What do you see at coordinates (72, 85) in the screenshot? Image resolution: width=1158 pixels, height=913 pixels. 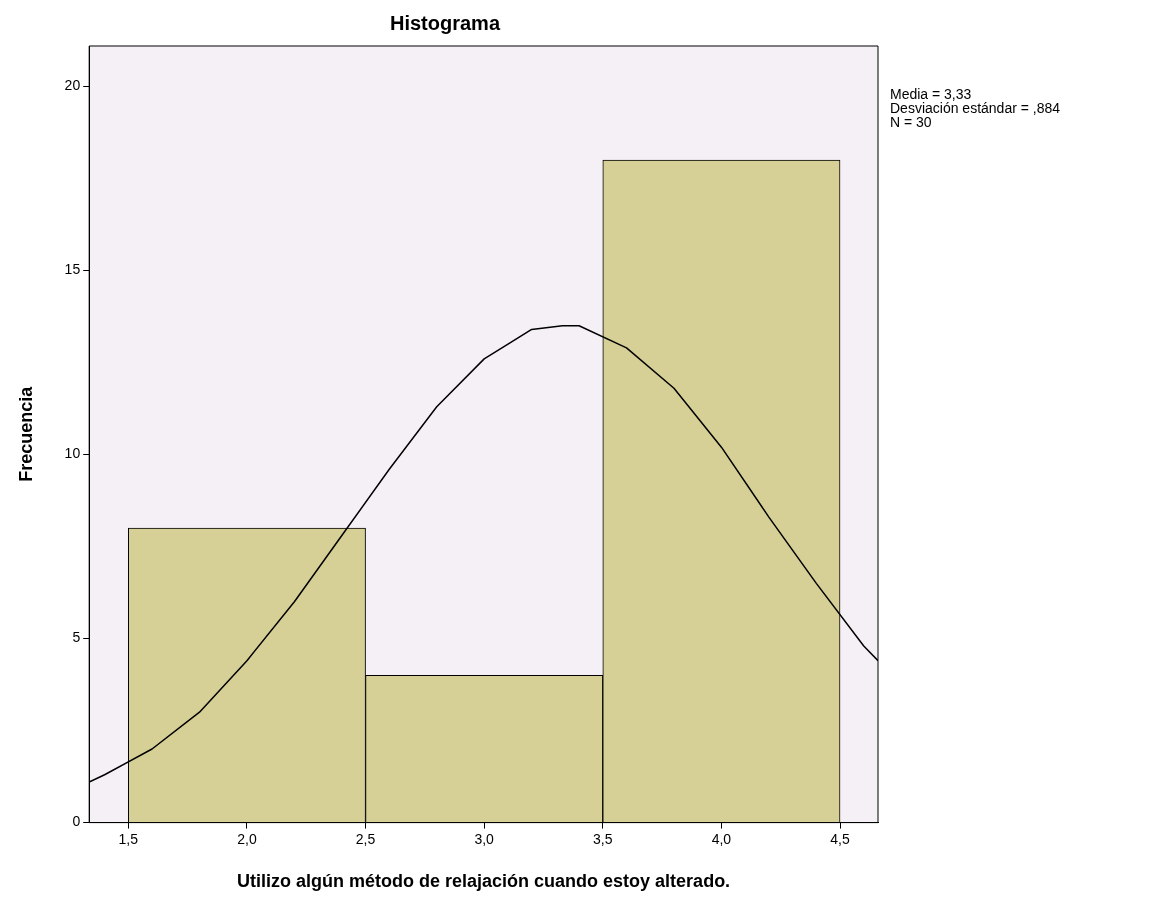 I see `y-tick-label: 20` at bounding box center [72, 85].